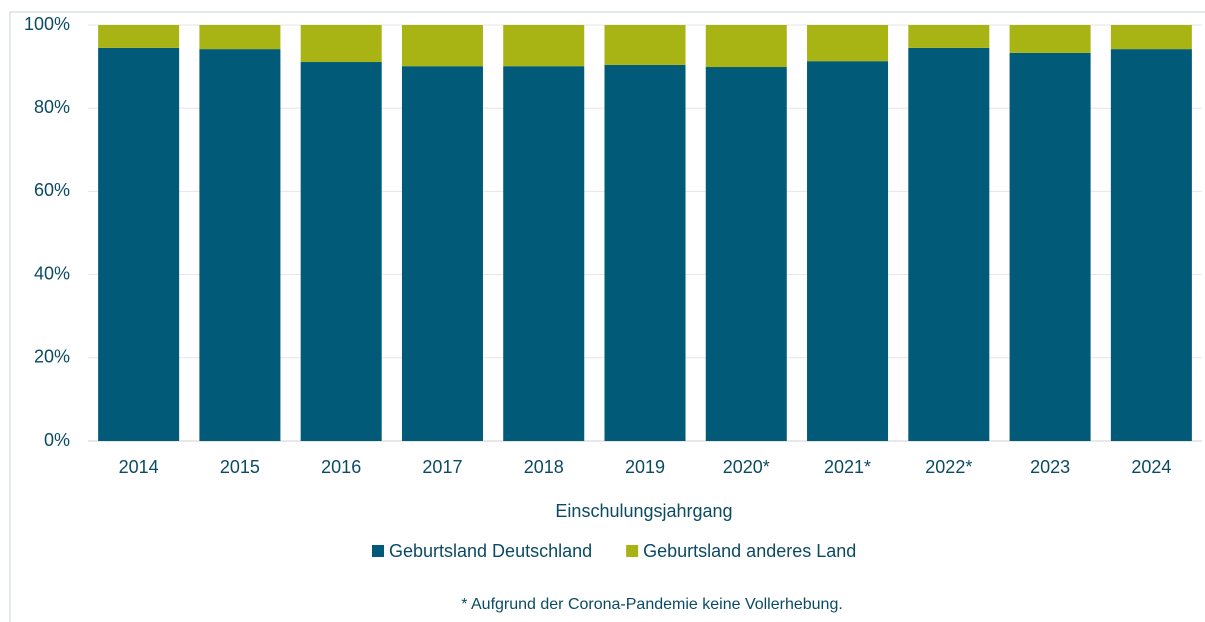  Describe the element at coordinates (139, 467) in the screenshot. I see `x-tick-label: 2014` at that location.